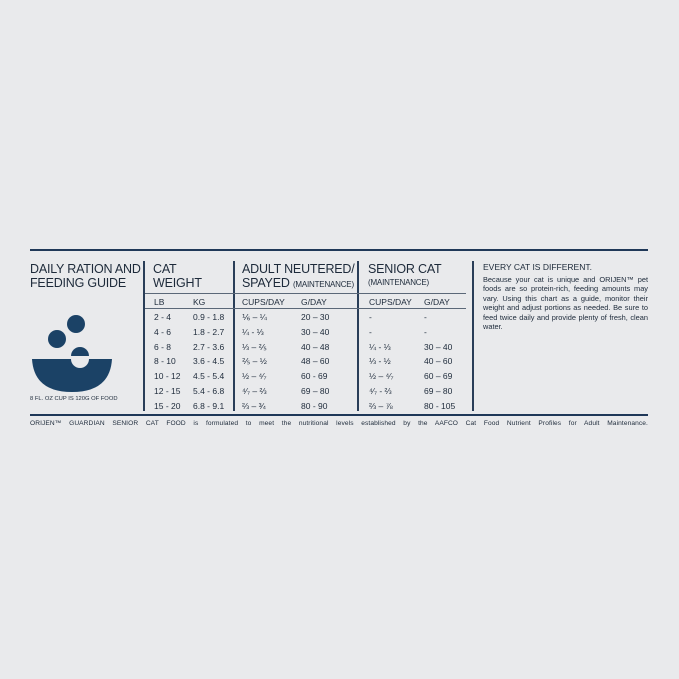  What do you see at coordinates (315, 317) in the screenshot?
I see `cell-adult-g: 20 – 30` at bounding box center [315, 317].